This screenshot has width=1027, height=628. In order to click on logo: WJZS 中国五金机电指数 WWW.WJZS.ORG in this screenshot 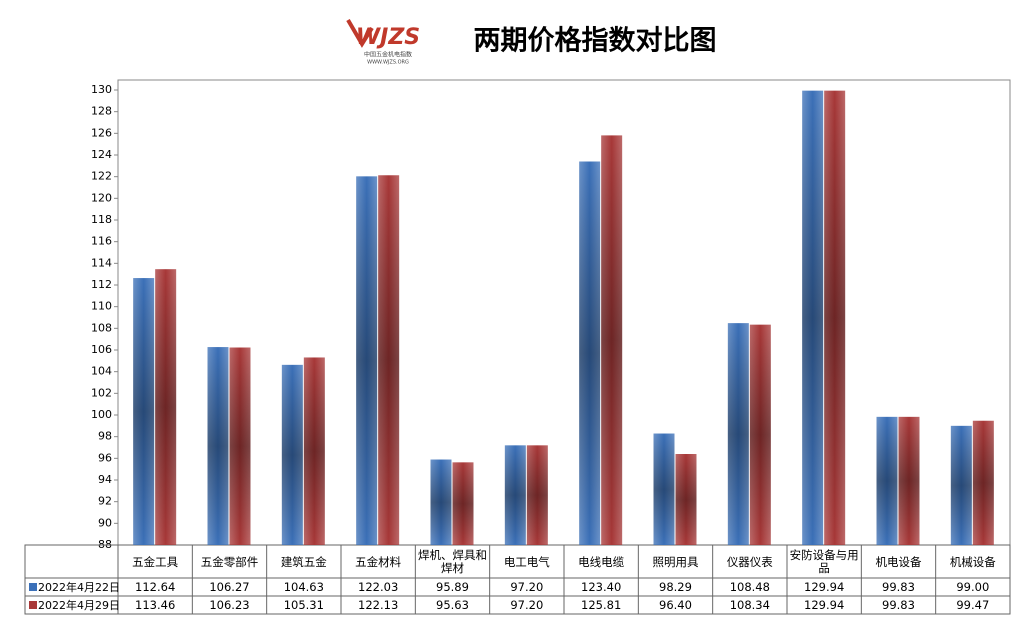, I will do `click(383, 42)`.